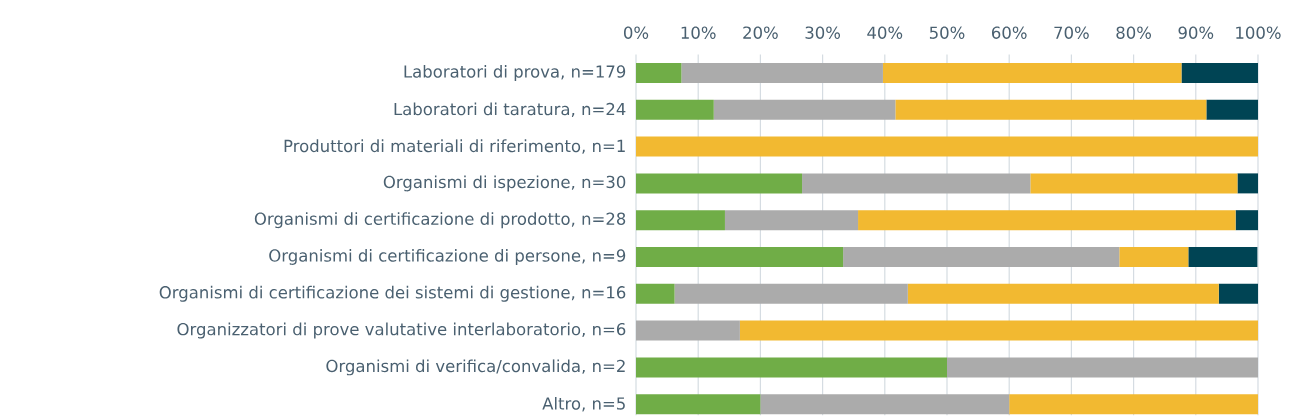  I want to click on x-tick-label: 80%, so click(1134, 32).